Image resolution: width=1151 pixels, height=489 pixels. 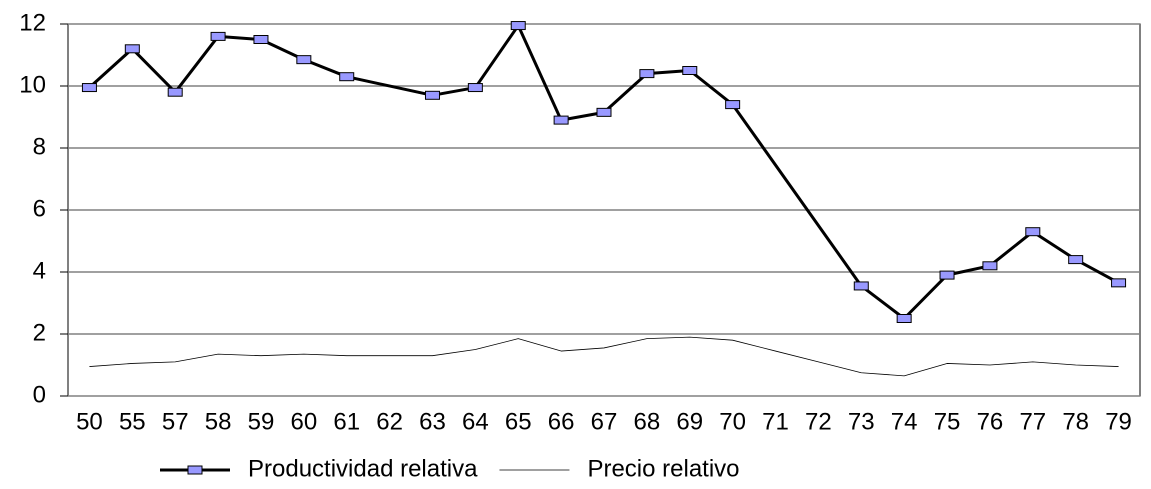 What do you see at coordinates (1032, 421) in the screenshot?
I see `x-tick-label: 77` at bounding box center [1032, 421].